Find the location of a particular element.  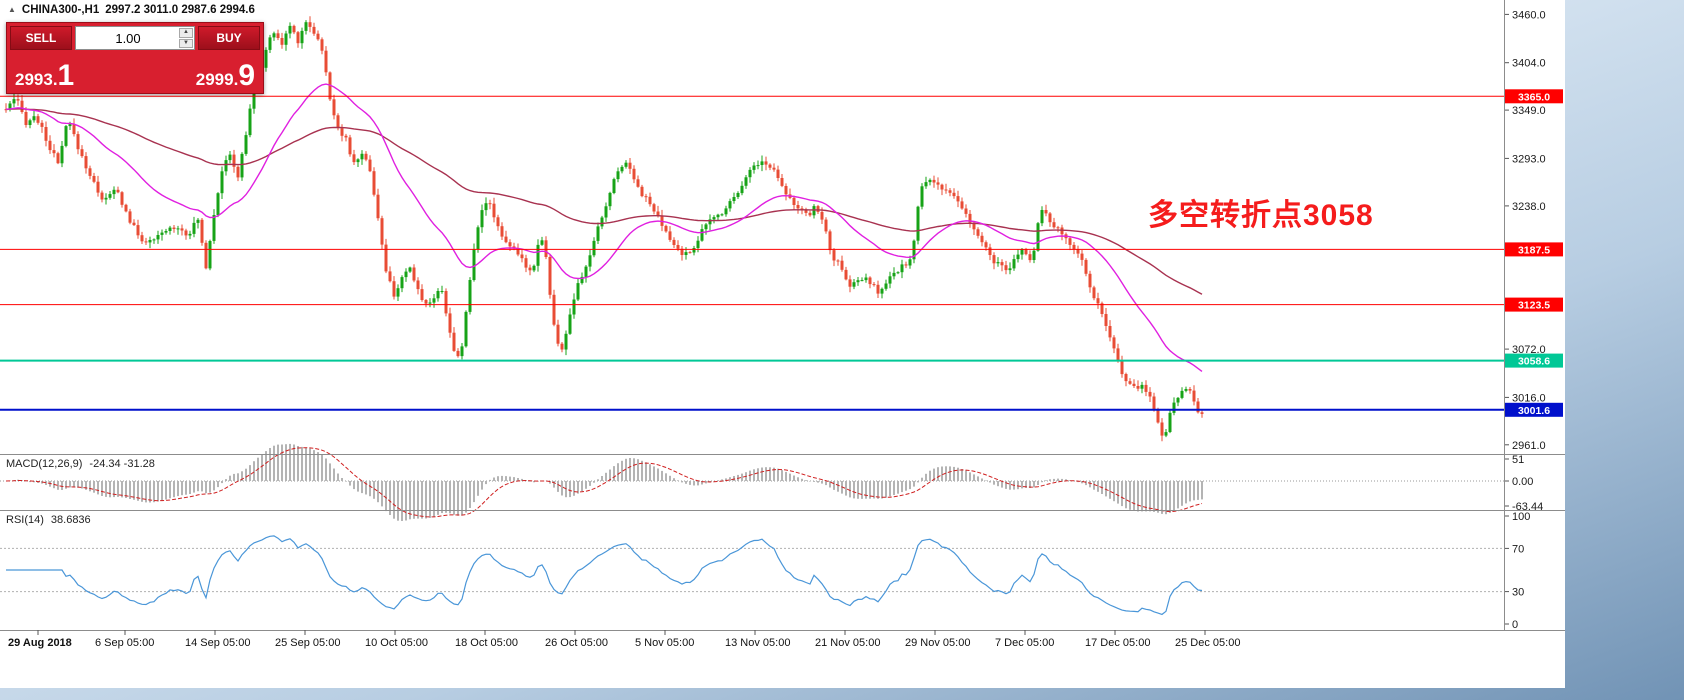

volume-value: 1.00 is located at coordinates (128, 38).